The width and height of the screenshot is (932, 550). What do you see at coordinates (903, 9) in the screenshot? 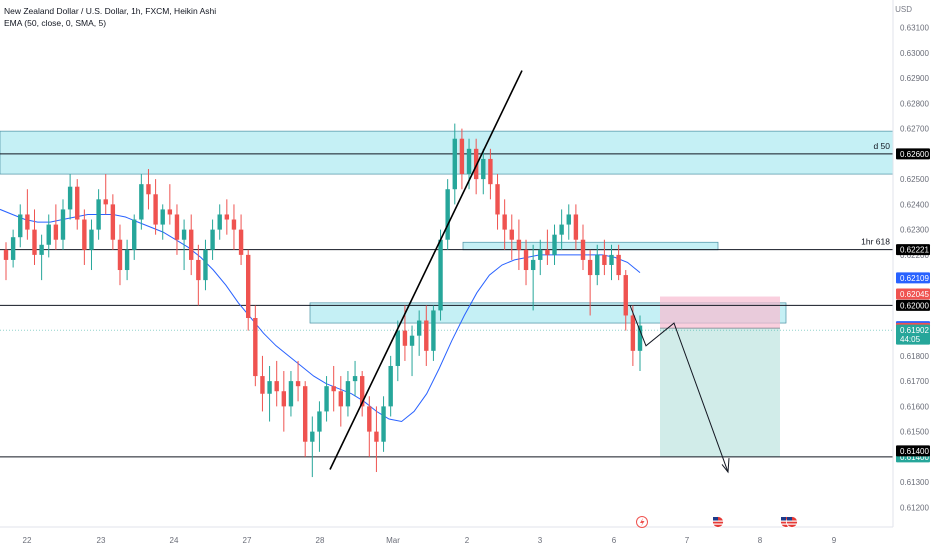
I see `currency-label: USD` at bounding box center [903, 9].